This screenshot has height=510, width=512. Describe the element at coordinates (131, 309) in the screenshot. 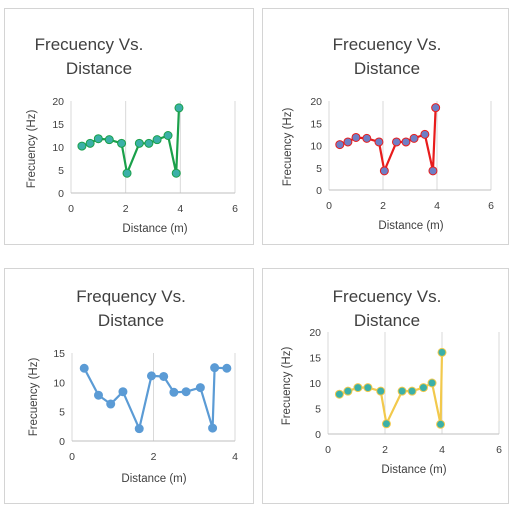

I see `chart-title: Frequency Vs. Distance` at that location.